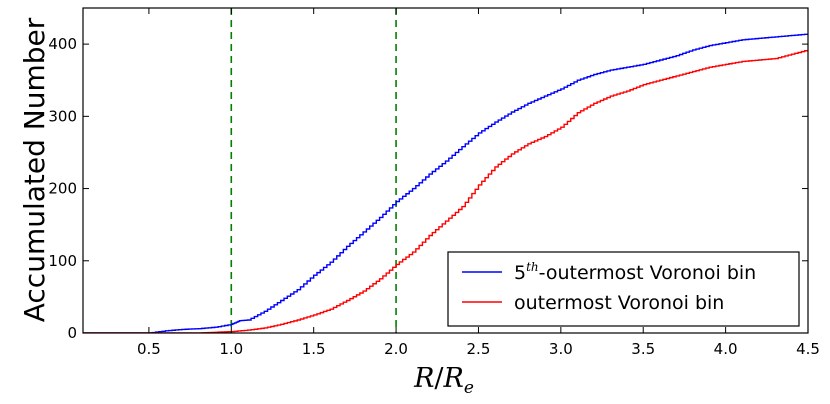 The width and height of the screenshot is (830, 404). I want to click on legend-label-5th-rest: -outermost Voronoi bin, so click(648, 273).